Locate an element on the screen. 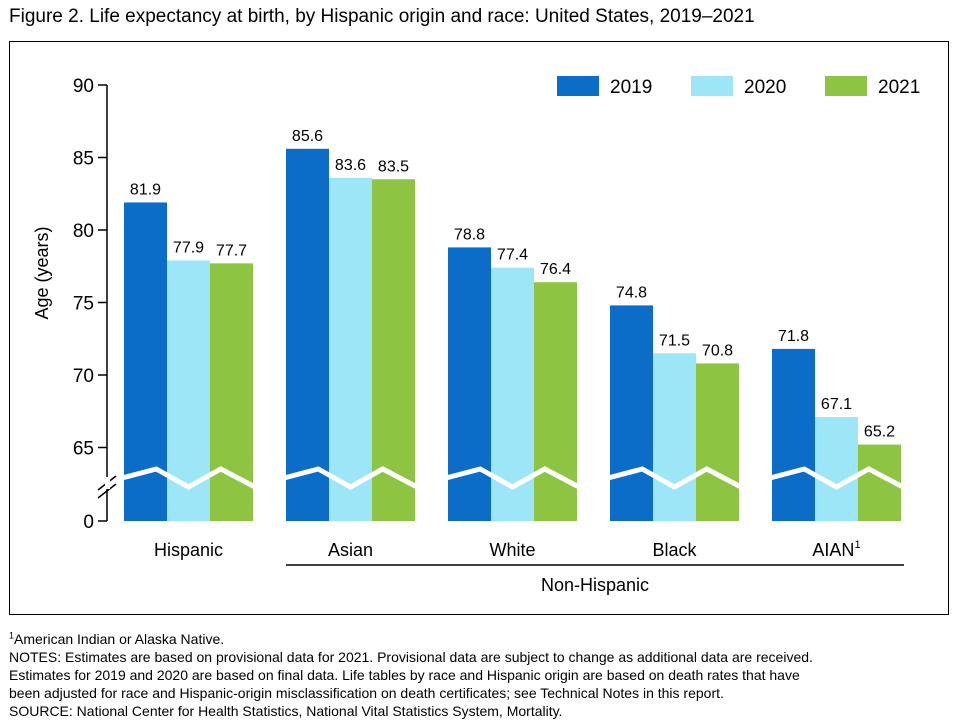  bar-white-2020 is located at coordinates (512, 394).